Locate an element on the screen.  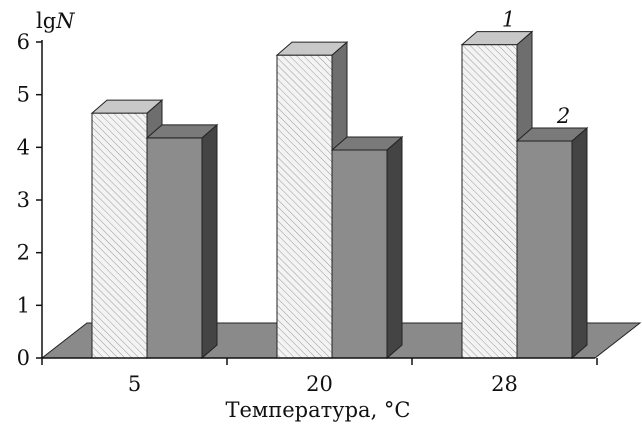
y-axis-label: lgN is located at coordinates (55, 21).